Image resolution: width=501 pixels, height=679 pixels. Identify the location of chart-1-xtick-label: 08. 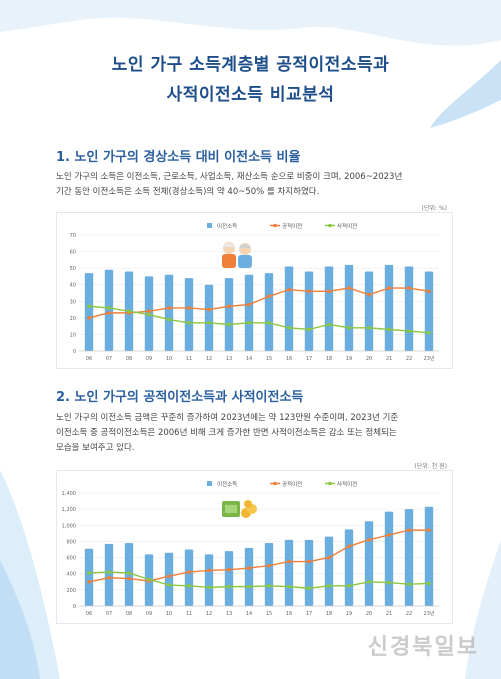
(129, 359).